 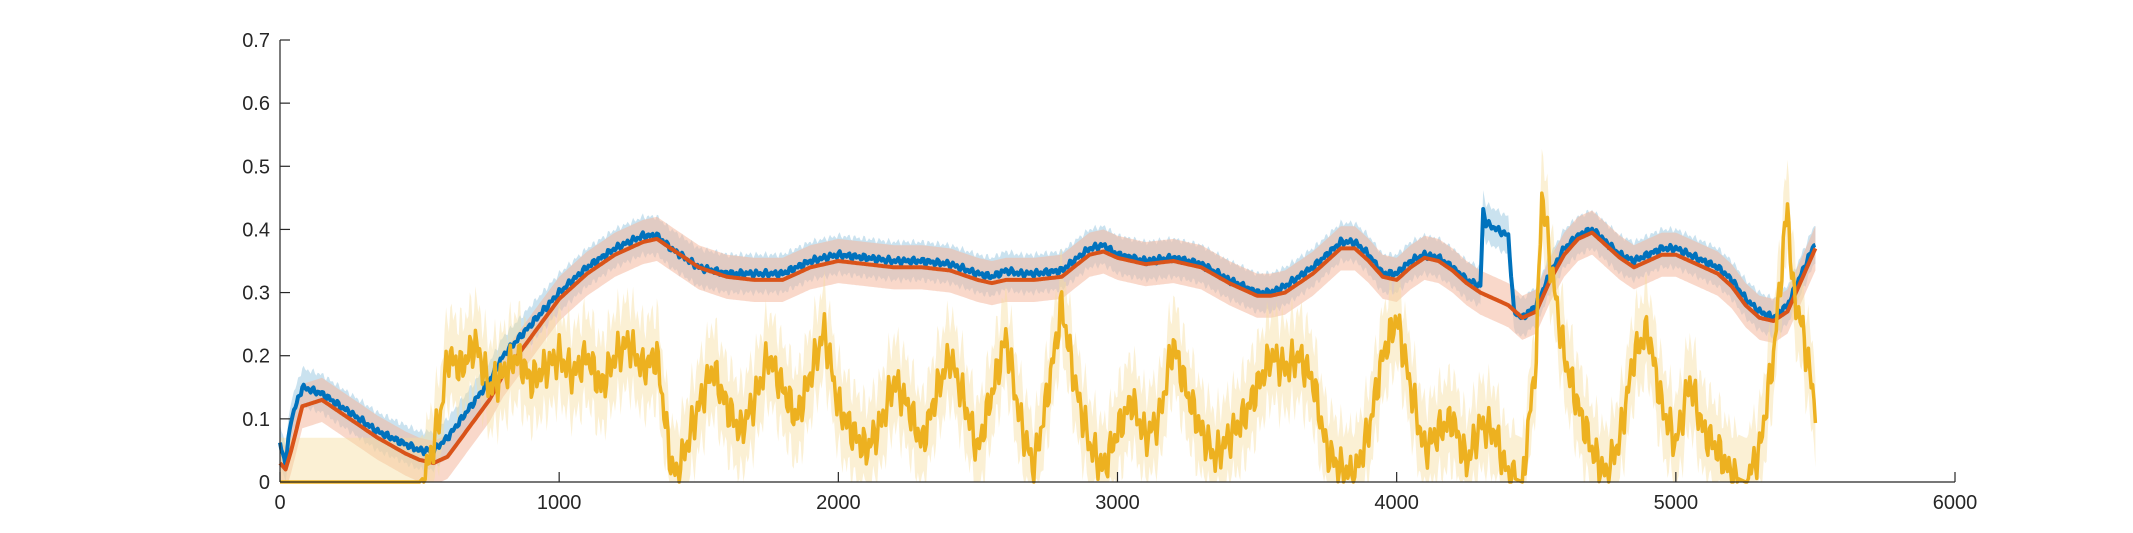 I want to click on x-tick-label: 6000, so click(x=1955, y=503).